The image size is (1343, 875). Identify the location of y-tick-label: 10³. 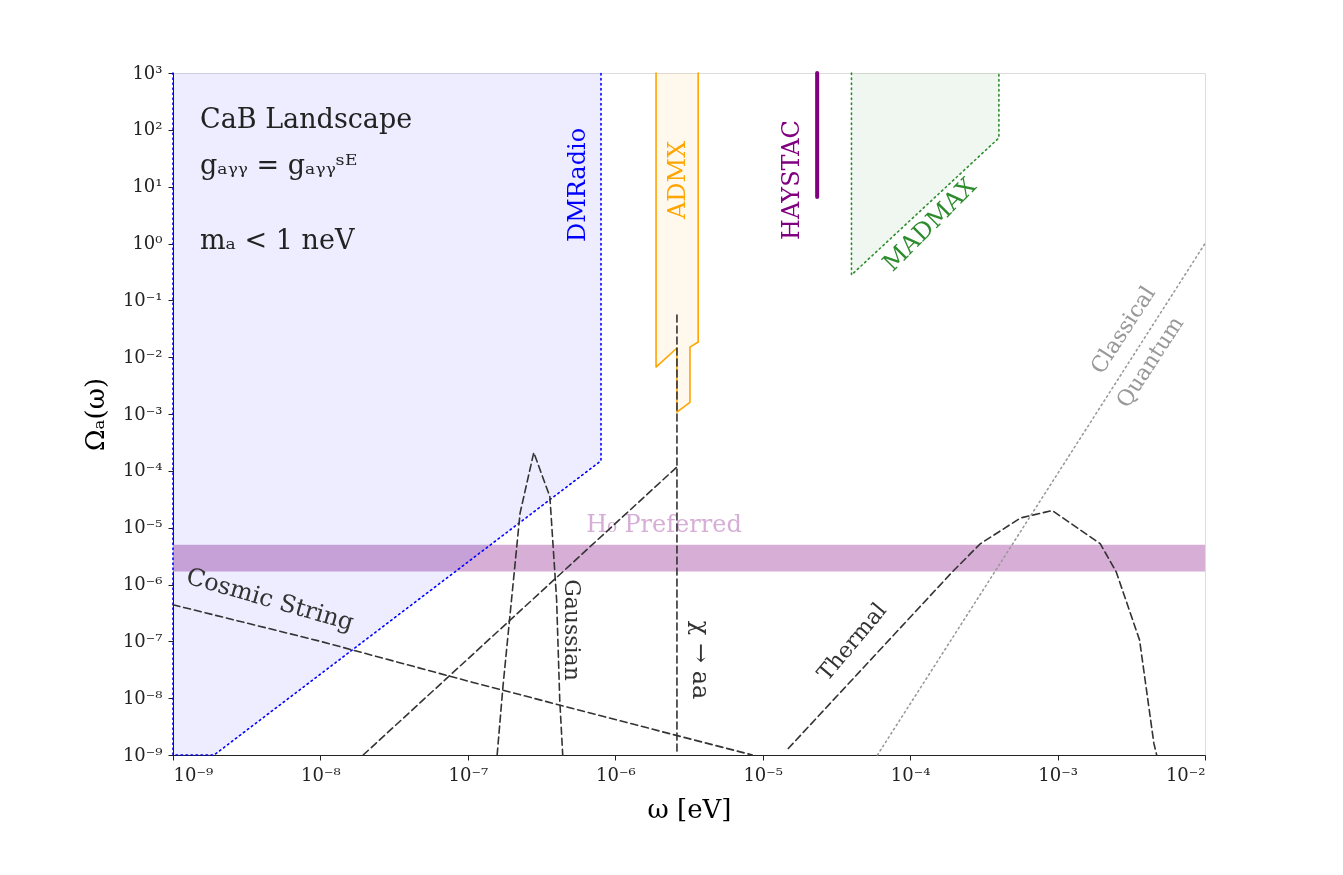
(147, 72).